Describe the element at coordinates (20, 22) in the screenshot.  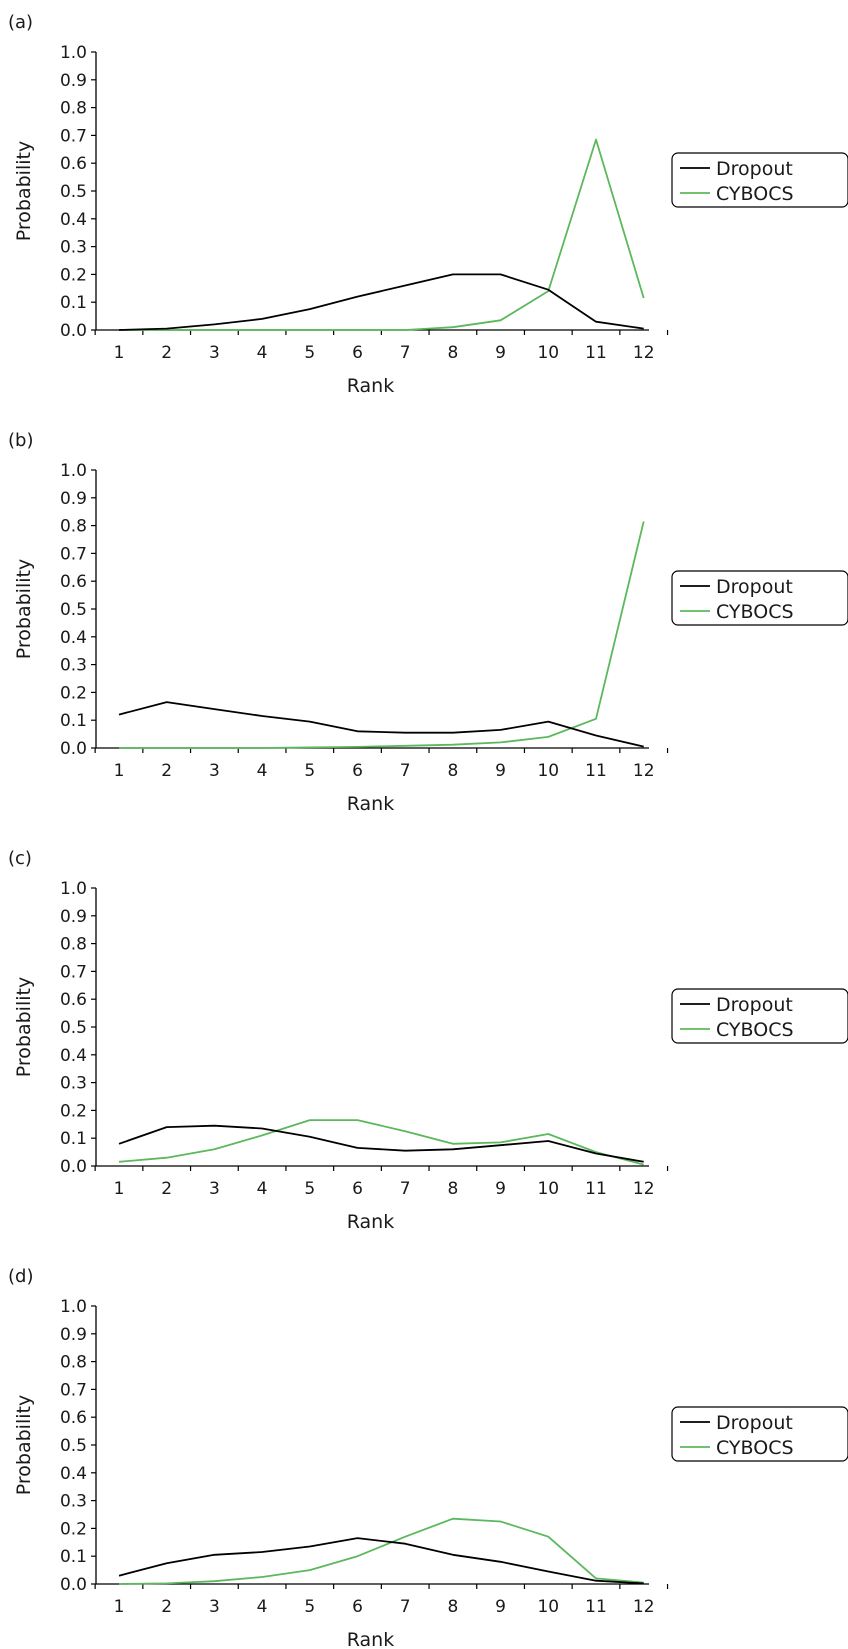
I see `panel-label: (a)` at that location.